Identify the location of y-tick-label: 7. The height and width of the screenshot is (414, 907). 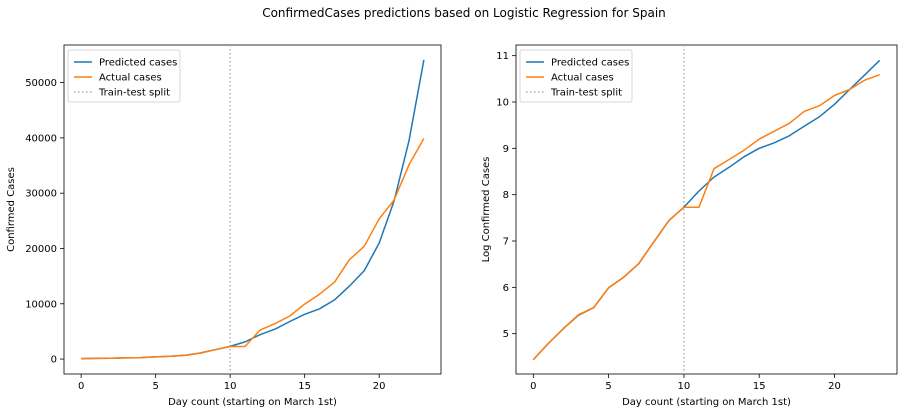
(506, 242).